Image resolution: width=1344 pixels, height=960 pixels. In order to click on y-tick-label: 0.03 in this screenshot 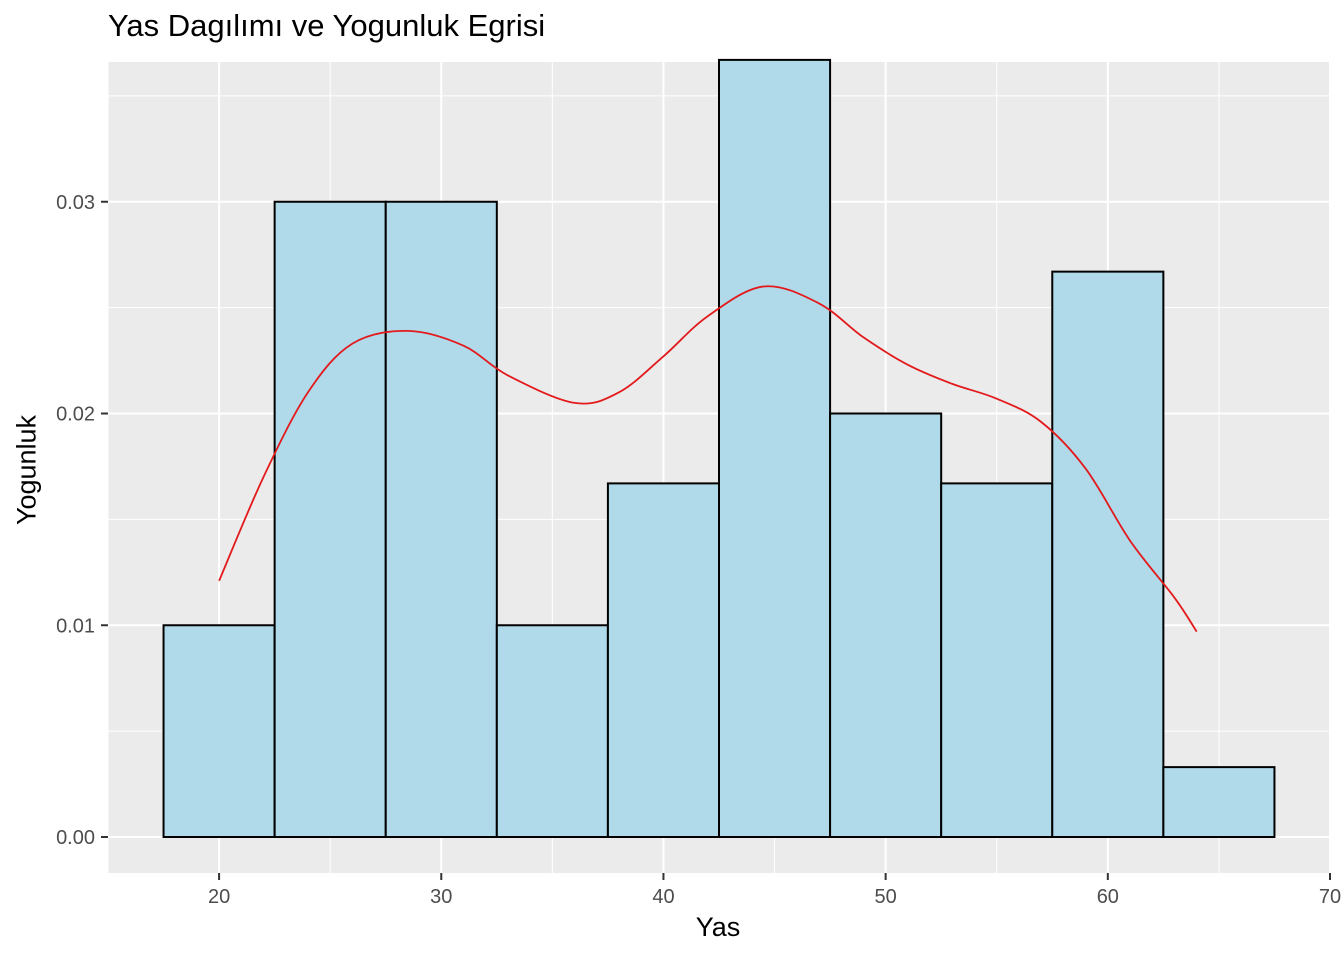, I will do `click(75, 203)`.